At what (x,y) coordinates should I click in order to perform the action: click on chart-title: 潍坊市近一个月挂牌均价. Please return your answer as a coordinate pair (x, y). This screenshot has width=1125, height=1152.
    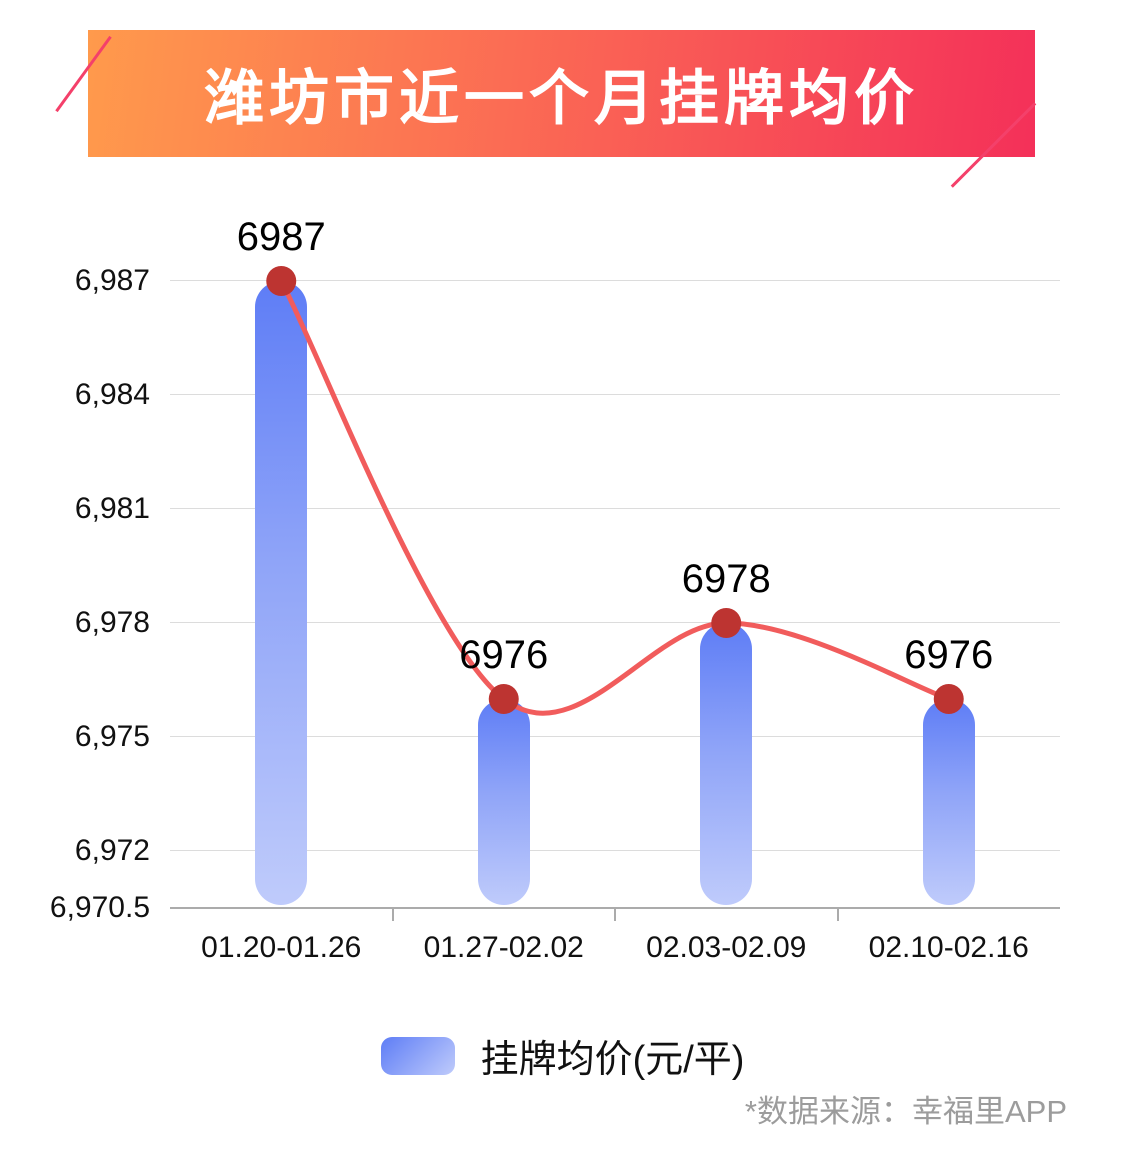
    Looking at the image, I should click on (561, 98).